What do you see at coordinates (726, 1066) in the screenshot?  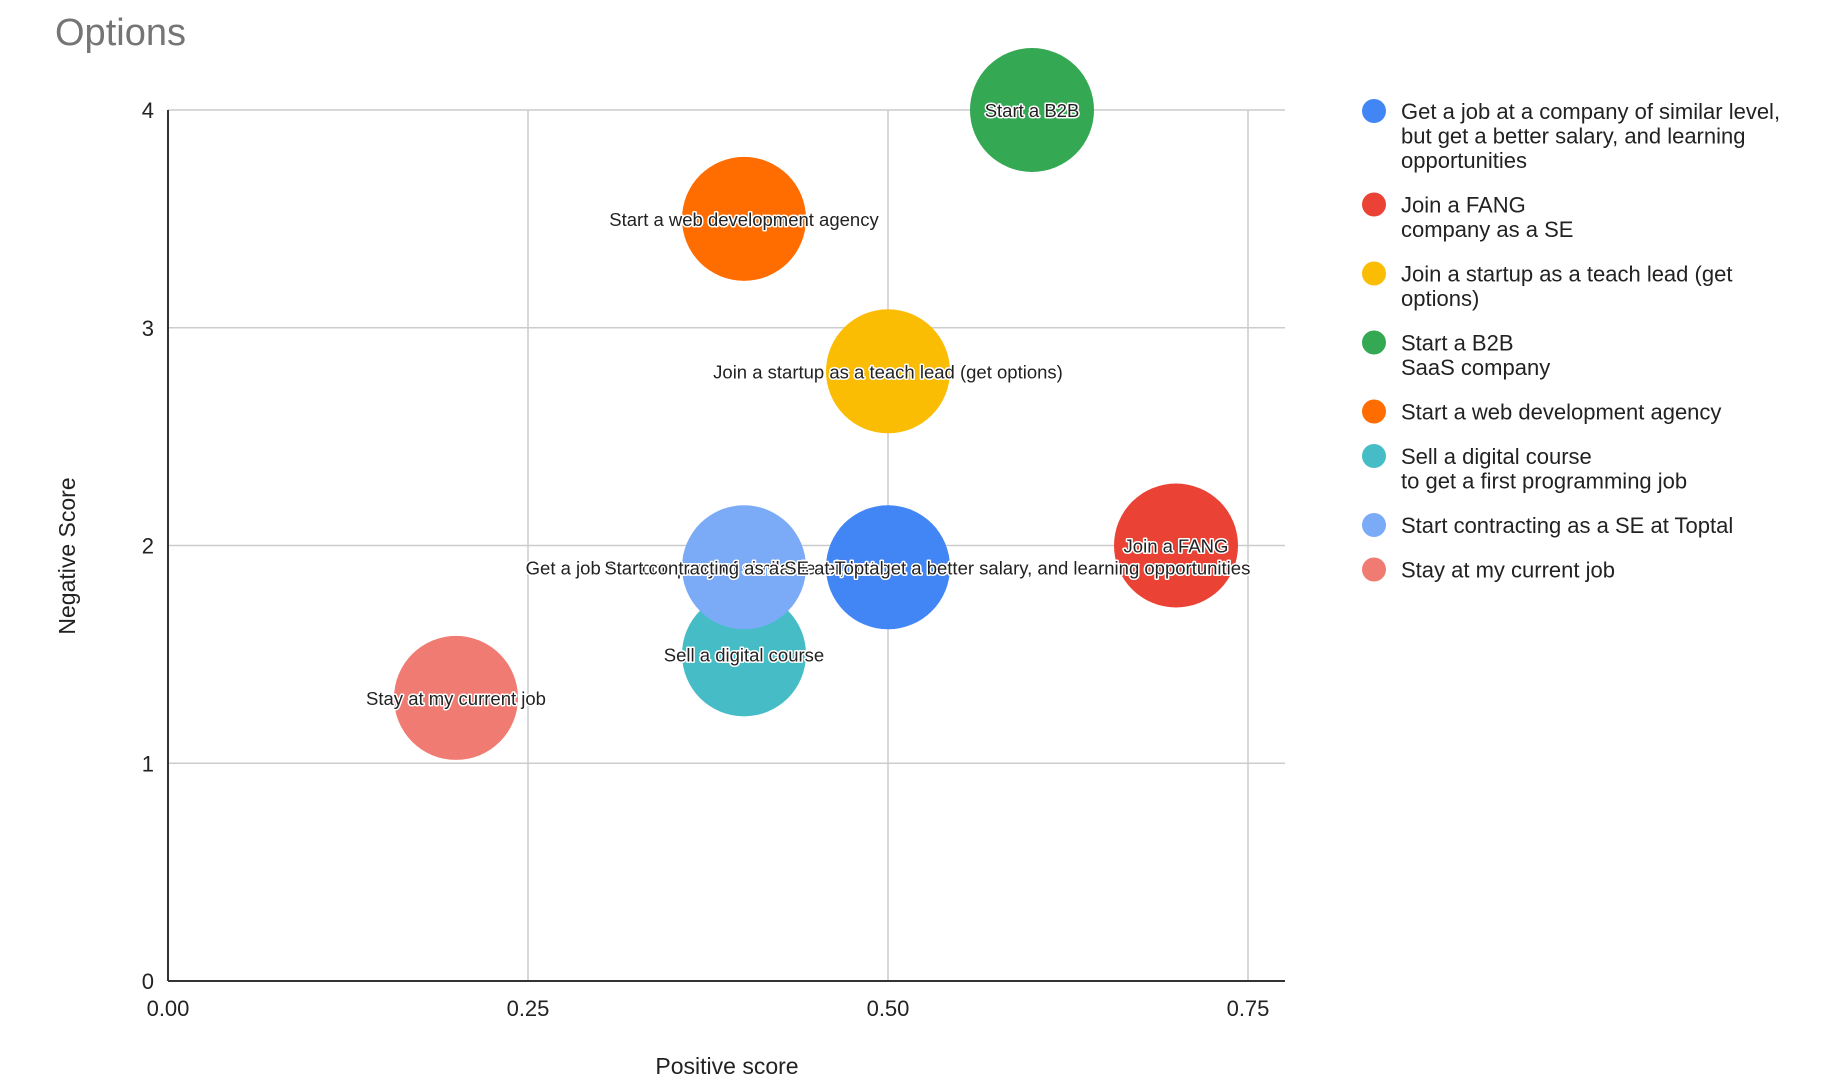 I see `x-axis-title: Positive score` at bounding box center [726, 1066].